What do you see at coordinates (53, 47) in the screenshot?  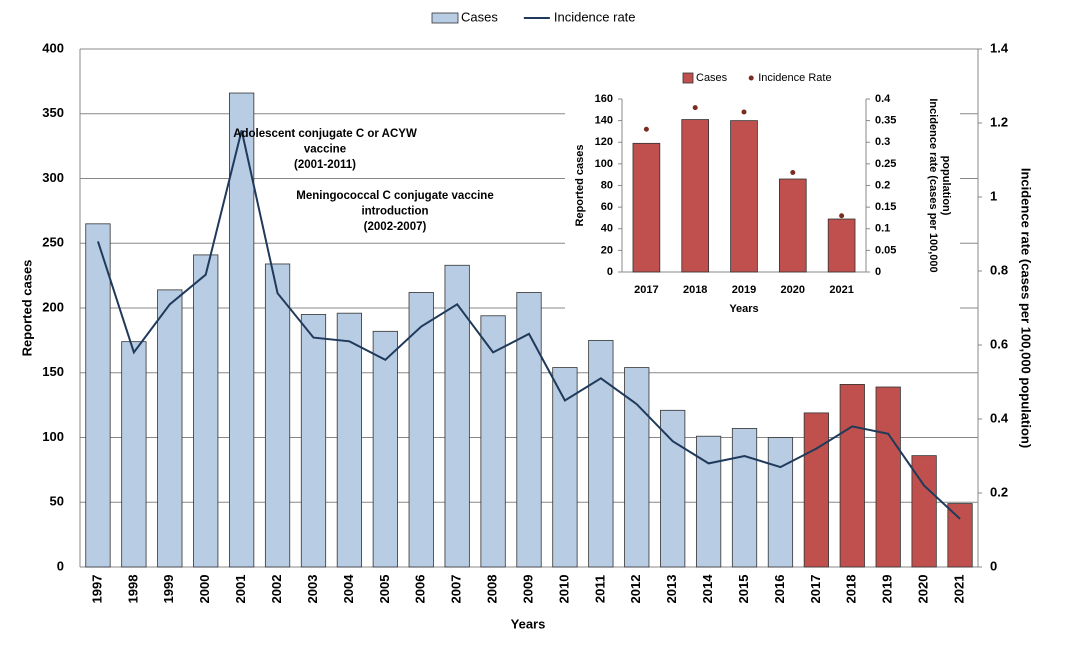 I see `y-tick-label: 400` at bounding box center [53, 47].